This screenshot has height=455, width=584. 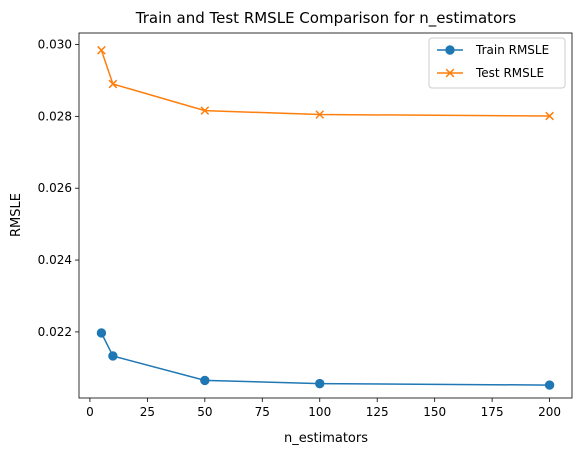 I want to click on legend-marker-train, so click(x=450, y=50).